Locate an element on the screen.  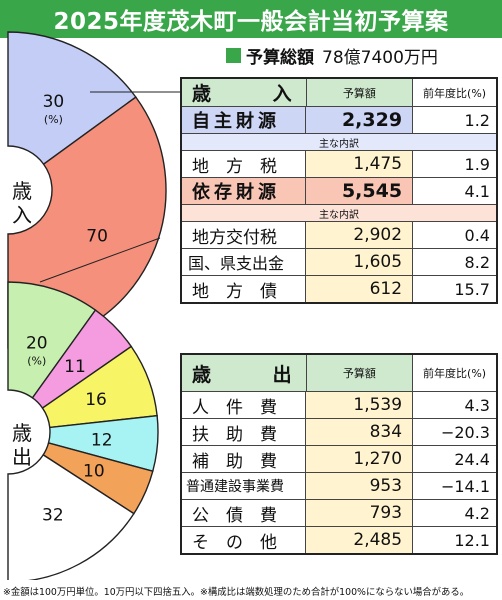
row-label: そ の 他 is located at coordinates (244, 540).